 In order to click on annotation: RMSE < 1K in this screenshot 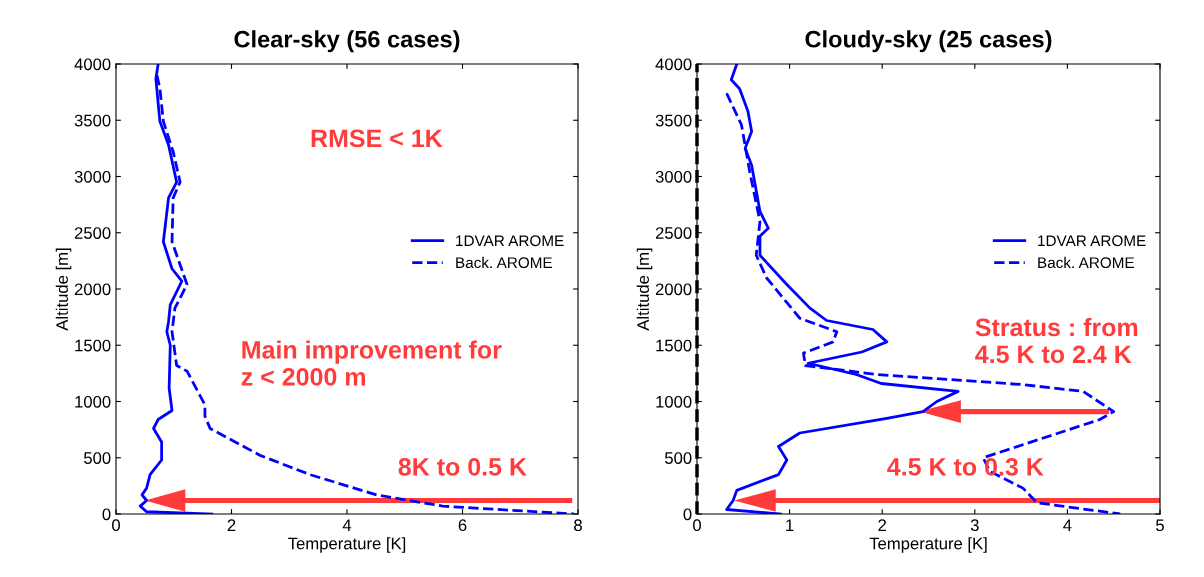, I will do `click(377, 138)`.